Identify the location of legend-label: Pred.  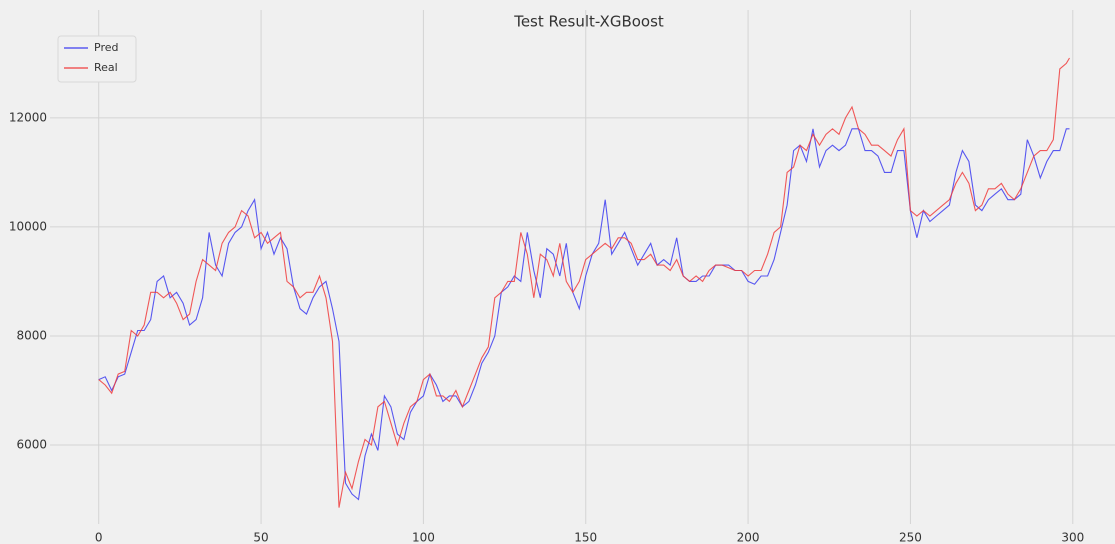
(106, 47).